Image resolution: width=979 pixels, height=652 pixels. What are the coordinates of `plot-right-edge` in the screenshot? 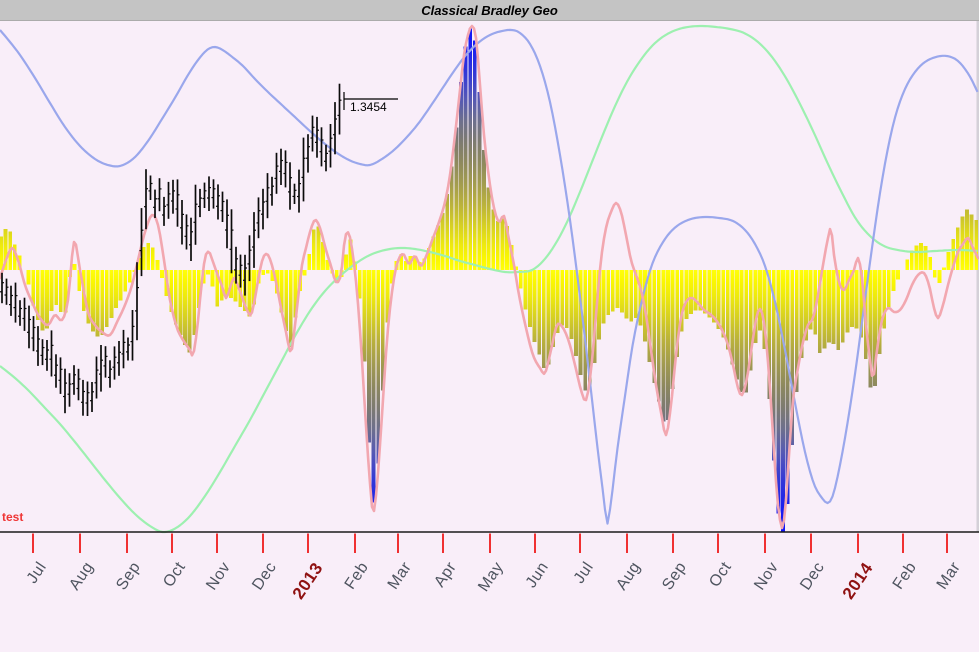 It's located at (977, 276).